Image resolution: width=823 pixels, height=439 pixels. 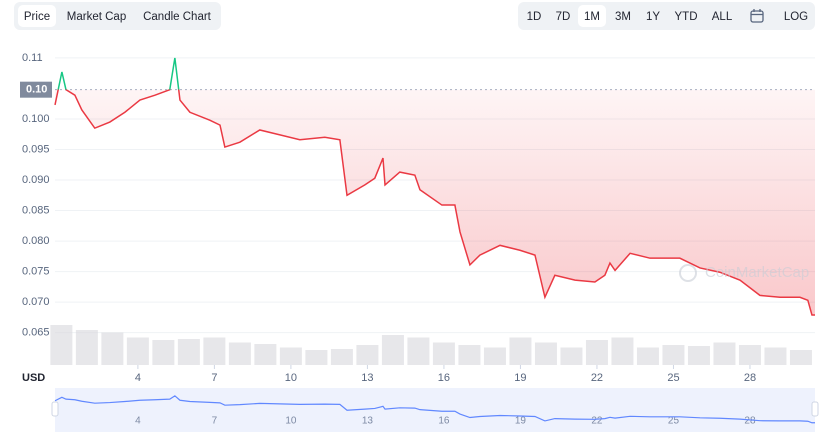 I want to click on navigator-tick-label: 16, so click(x=444, y=421).